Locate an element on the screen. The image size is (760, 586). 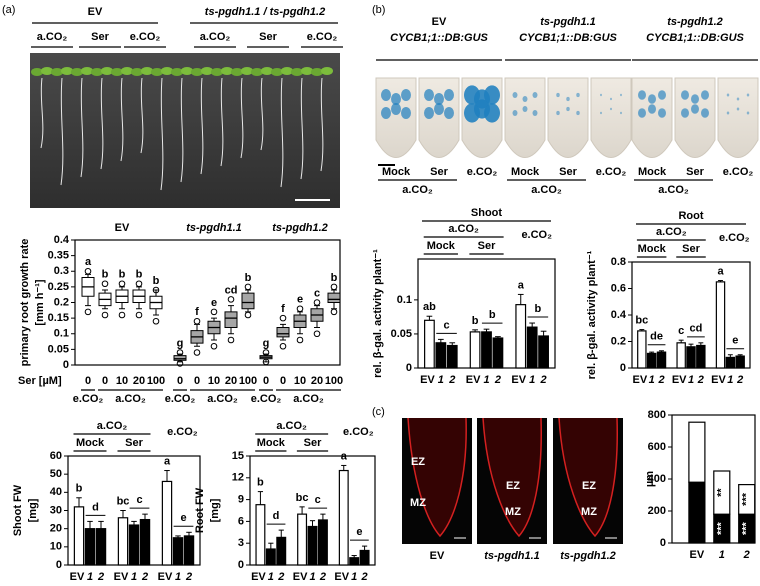
condition-label: a.CO₂ is located at coordinates (222, 399).